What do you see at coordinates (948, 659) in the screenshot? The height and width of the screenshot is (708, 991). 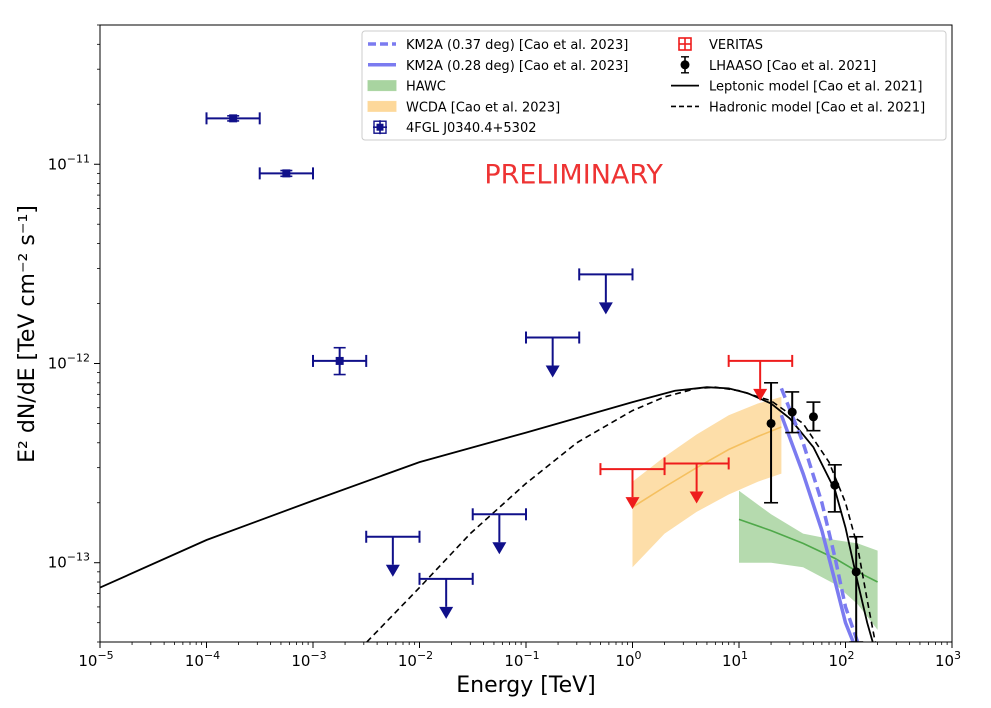 I see `x-tick-label: 10³` at bounding box center [948, 659].